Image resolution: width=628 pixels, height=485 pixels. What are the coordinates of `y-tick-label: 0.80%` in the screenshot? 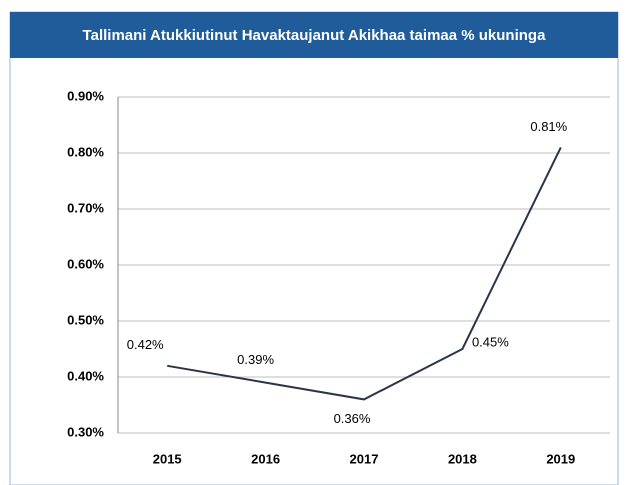 It's located at (85, 151).